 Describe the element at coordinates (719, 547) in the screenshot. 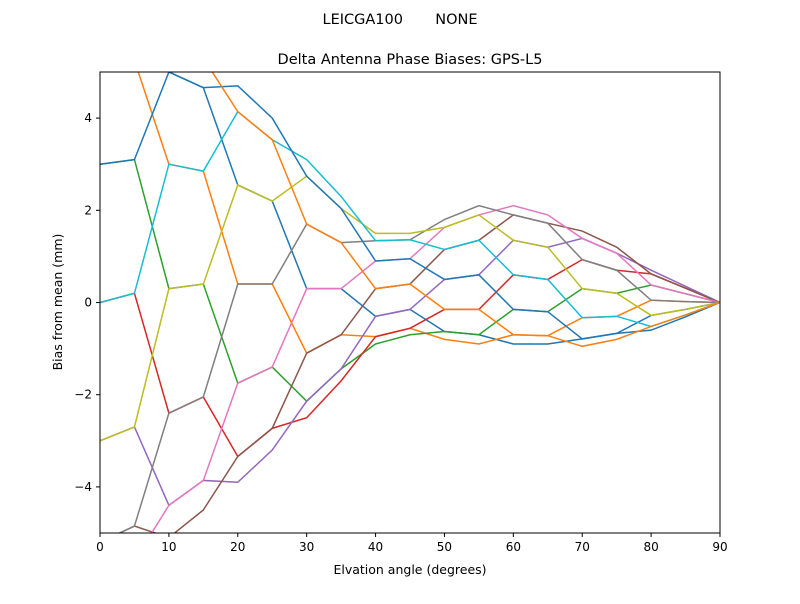

I see `x-tick-label: 90` at that location.